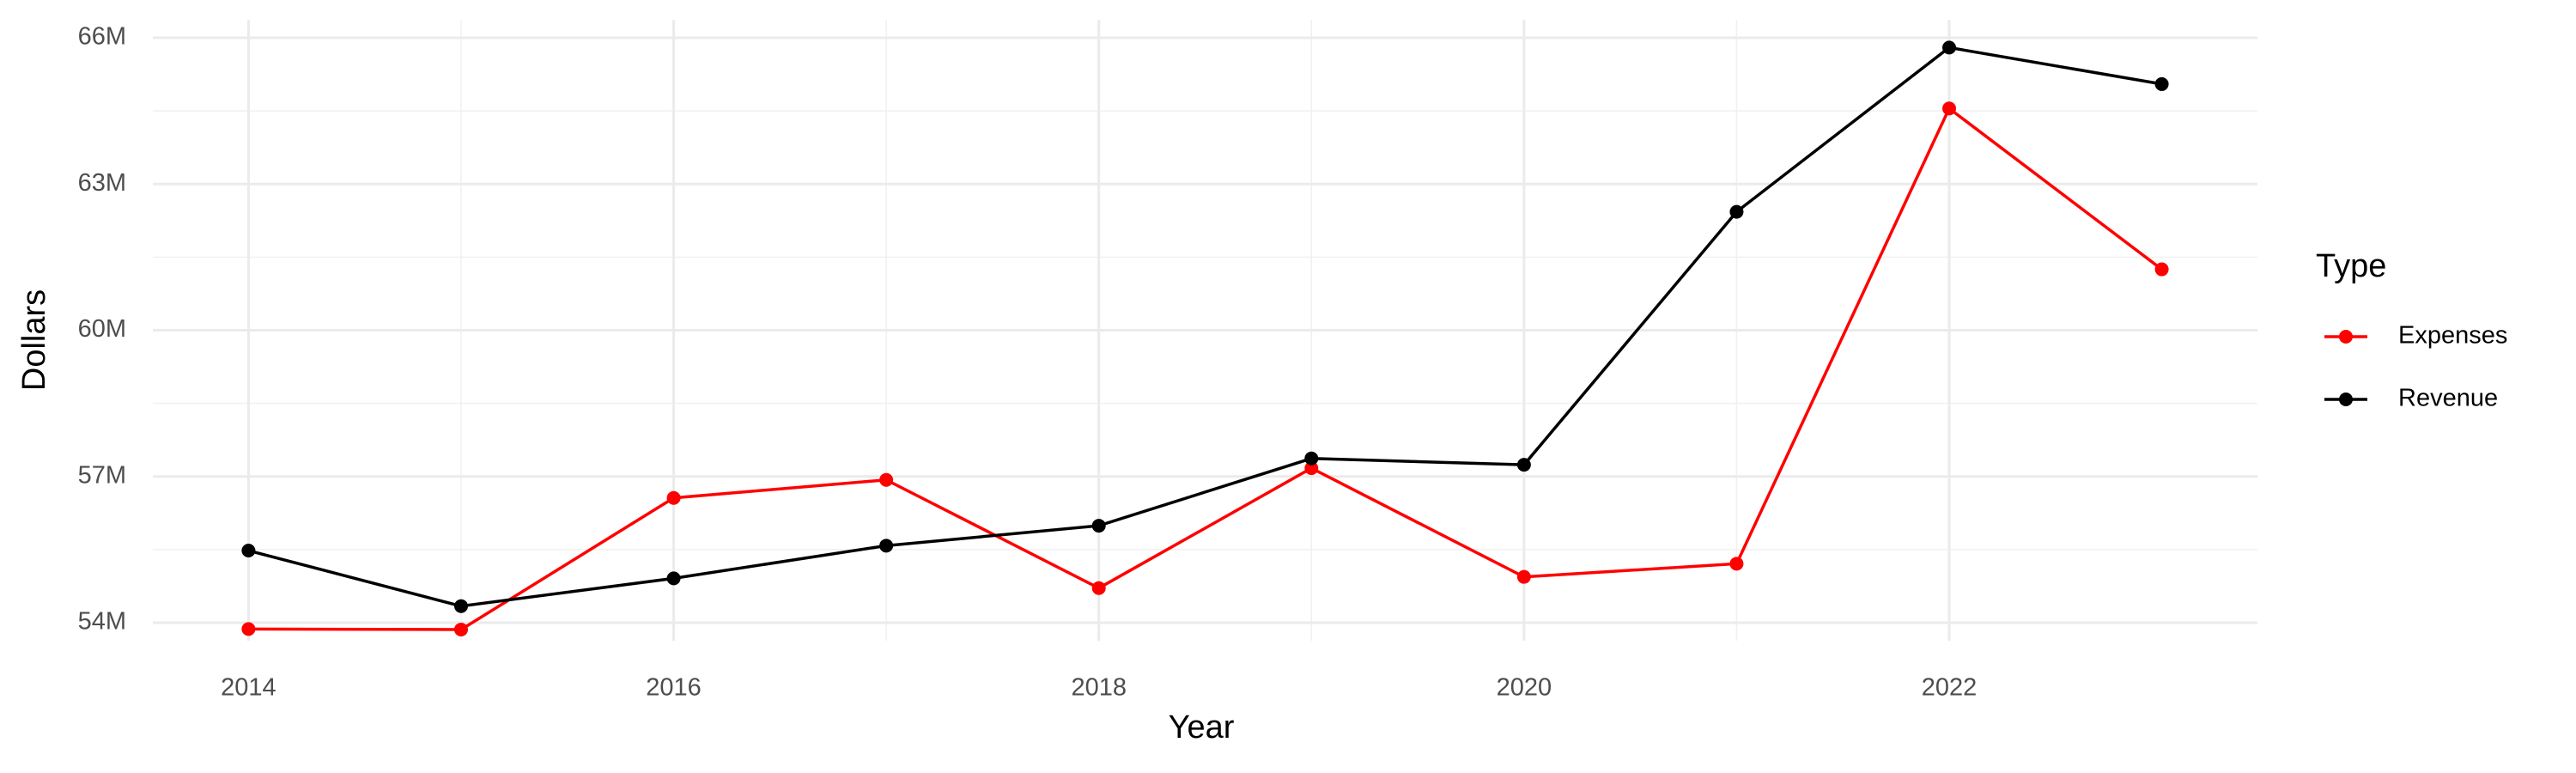  I want to click on x-tick-label: 2020, so click(1524, 688).